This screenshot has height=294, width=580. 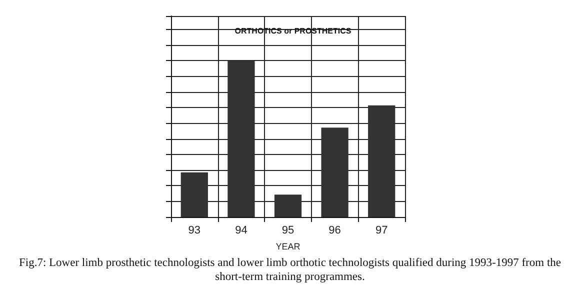 I want to click on x-axis-title: YEAR, so click(x=288, y=247).